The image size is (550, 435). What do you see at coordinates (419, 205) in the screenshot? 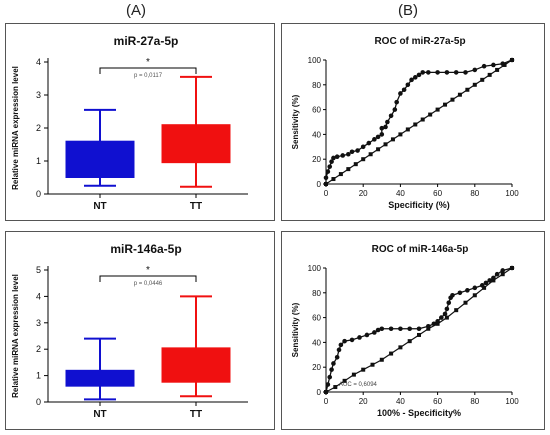
I see `x-axis-label: Specificity (%)` at bounding box center [419, 205].